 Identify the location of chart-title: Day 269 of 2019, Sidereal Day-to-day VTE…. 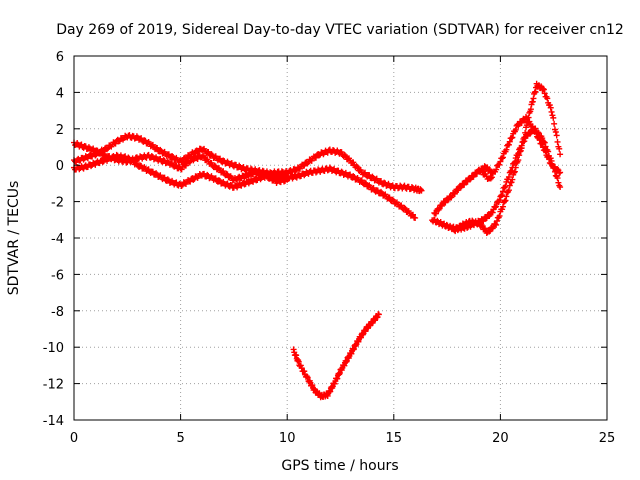
(340, 30).